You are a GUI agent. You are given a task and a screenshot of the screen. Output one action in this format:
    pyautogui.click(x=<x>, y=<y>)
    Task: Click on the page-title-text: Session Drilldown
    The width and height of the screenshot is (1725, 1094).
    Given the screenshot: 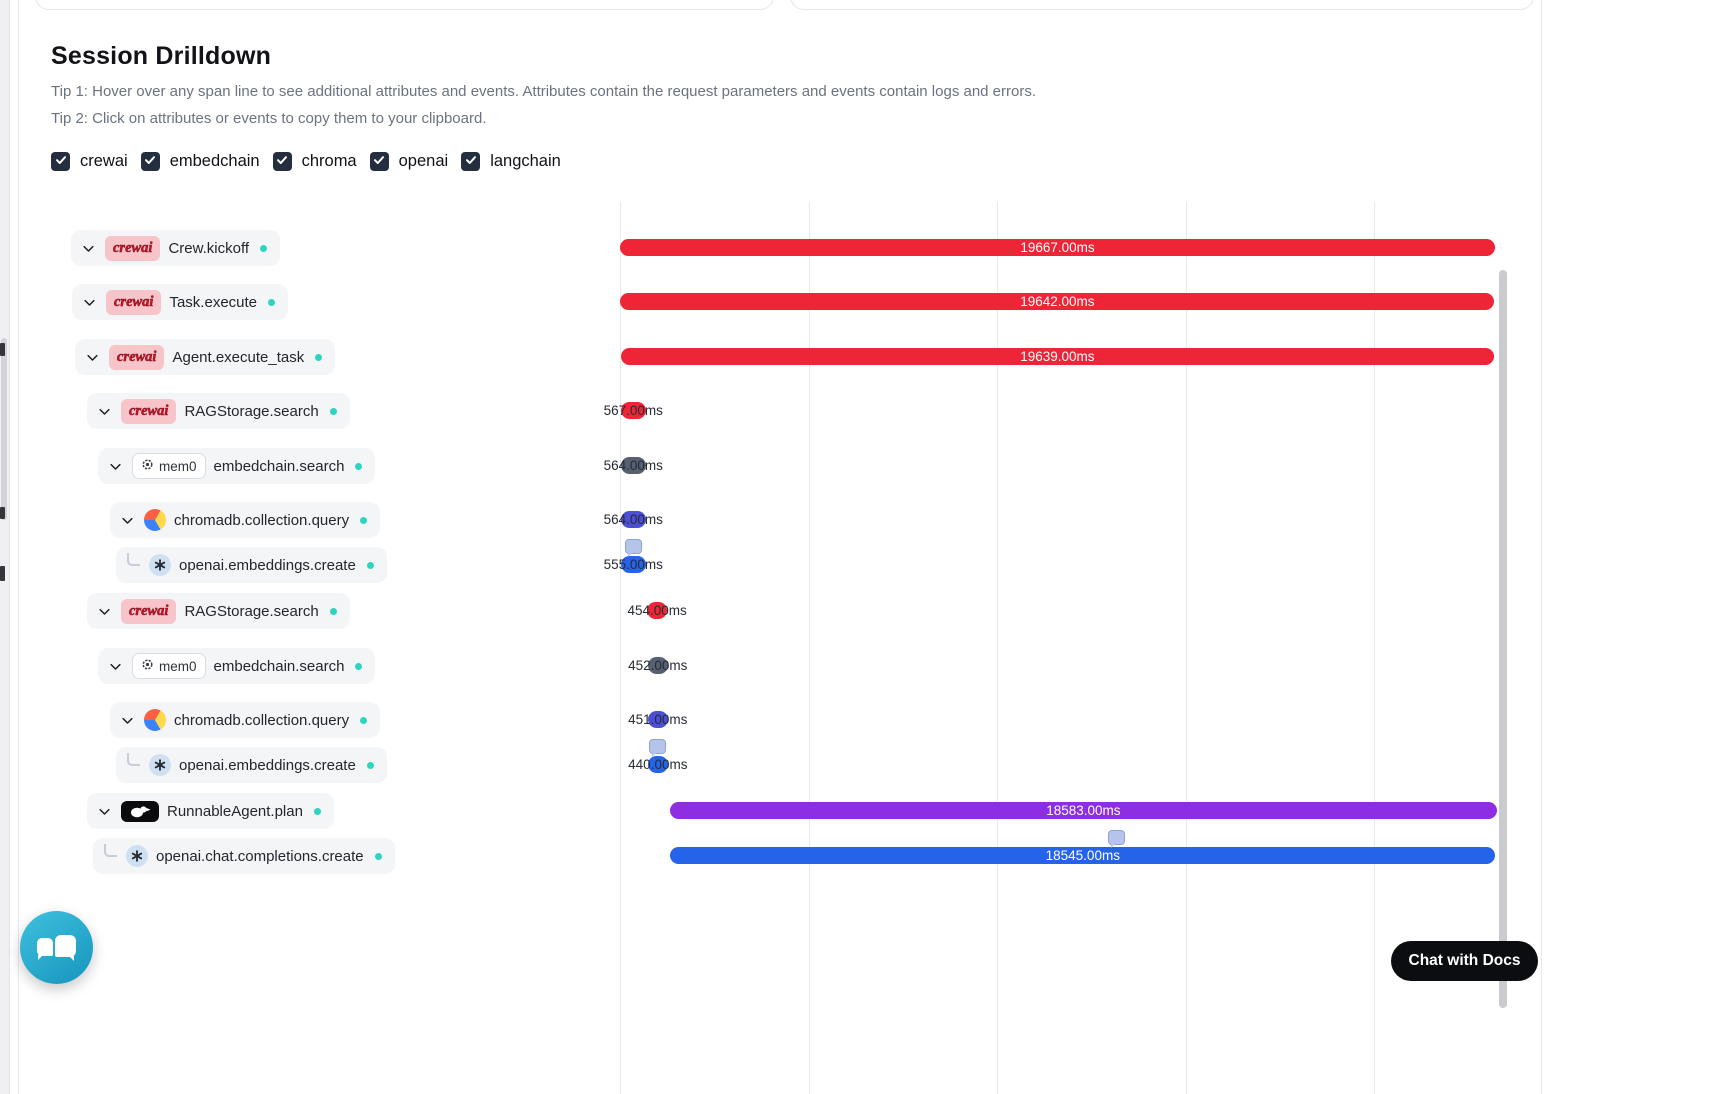 What is the action you would take?
    pyautogui.click(x=161, y=56)
    